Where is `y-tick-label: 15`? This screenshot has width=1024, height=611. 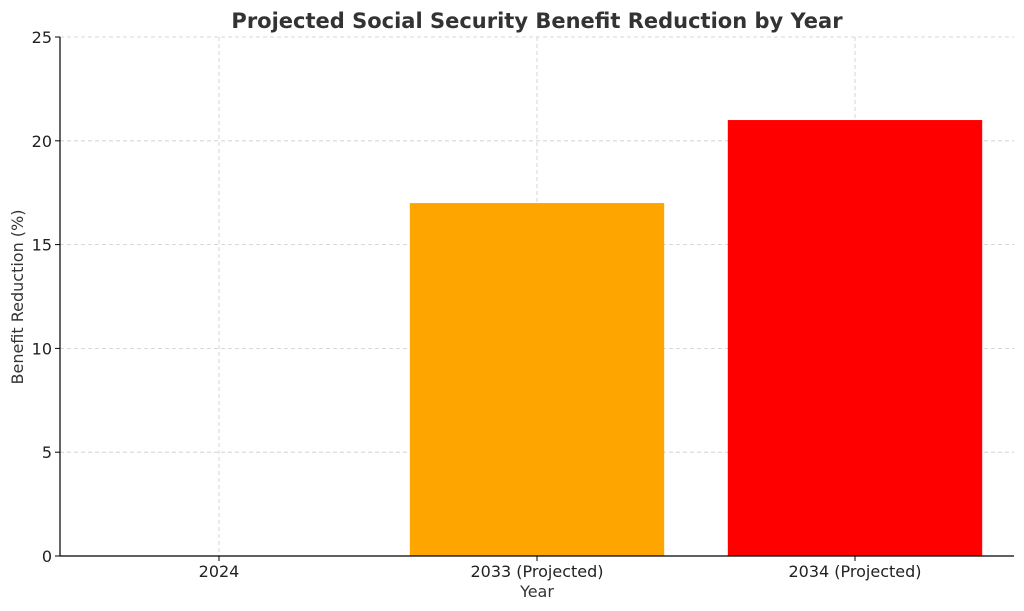 y-tick-label: 15 is located at coordinates (42, 245).